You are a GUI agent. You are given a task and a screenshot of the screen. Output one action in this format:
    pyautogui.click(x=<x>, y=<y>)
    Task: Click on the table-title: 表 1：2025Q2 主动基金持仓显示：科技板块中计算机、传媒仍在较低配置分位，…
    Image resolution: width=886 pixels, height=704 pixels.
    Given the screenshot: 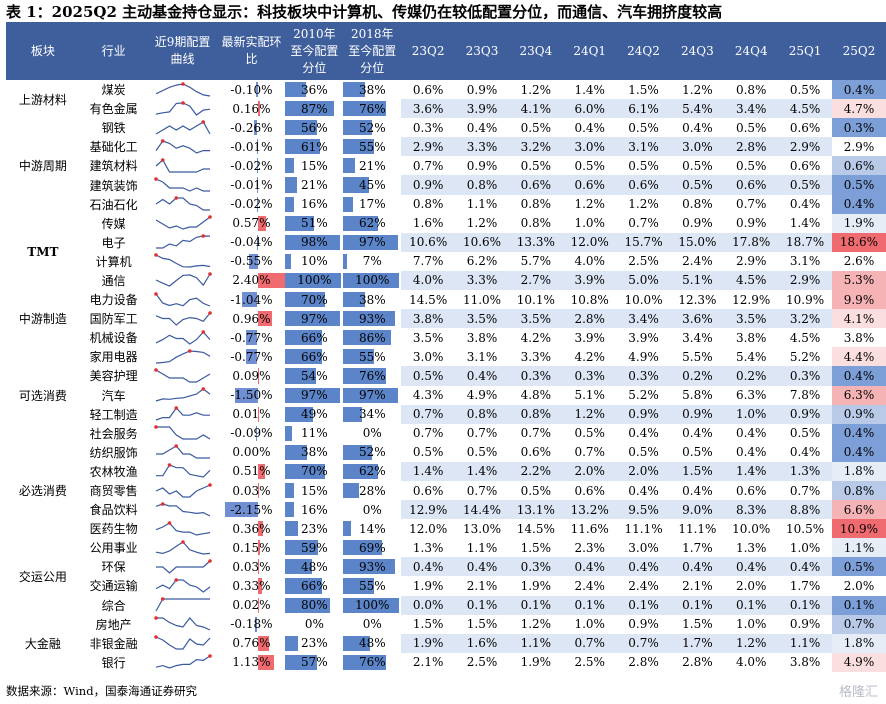 What is the action you would take?
    pyautogui.click(x=364, y=12)
    